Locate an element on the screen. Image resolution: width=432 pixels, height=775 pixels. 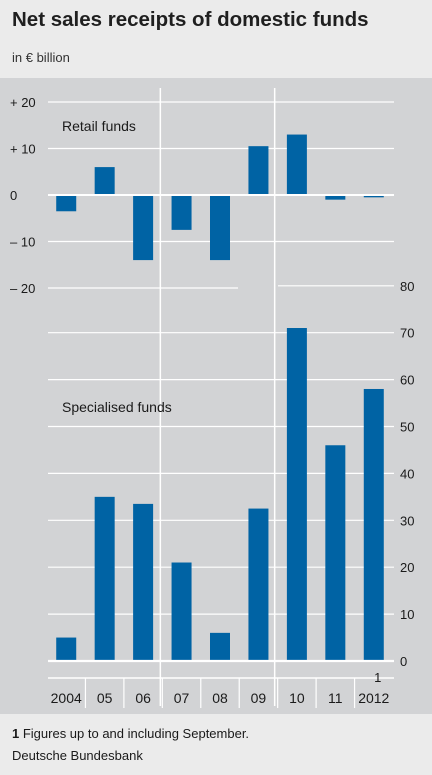
footnote: 1 Figures up to and including September. is located at coordinates (130, 733).